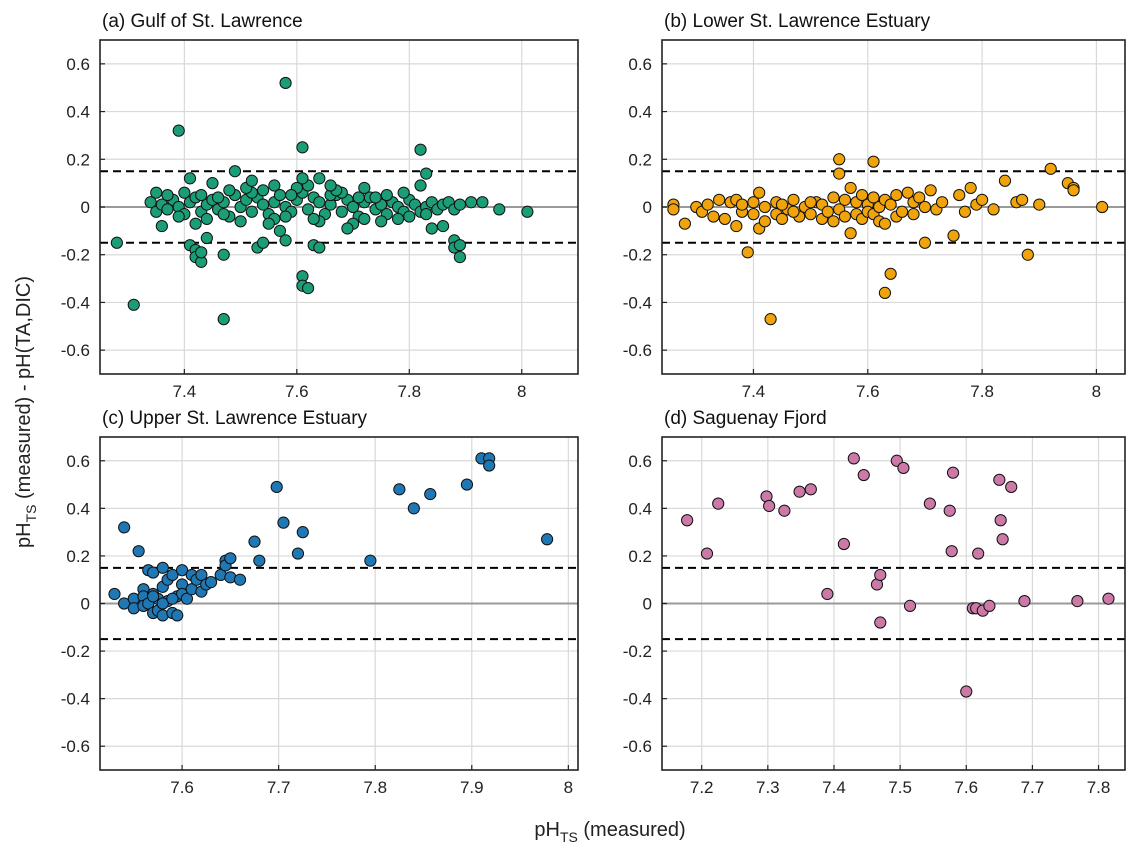  What do you see at coordinates (640, 159) in the screenshot?
I see `y-tick-label: 0.2` at bounding box center [640, 159].